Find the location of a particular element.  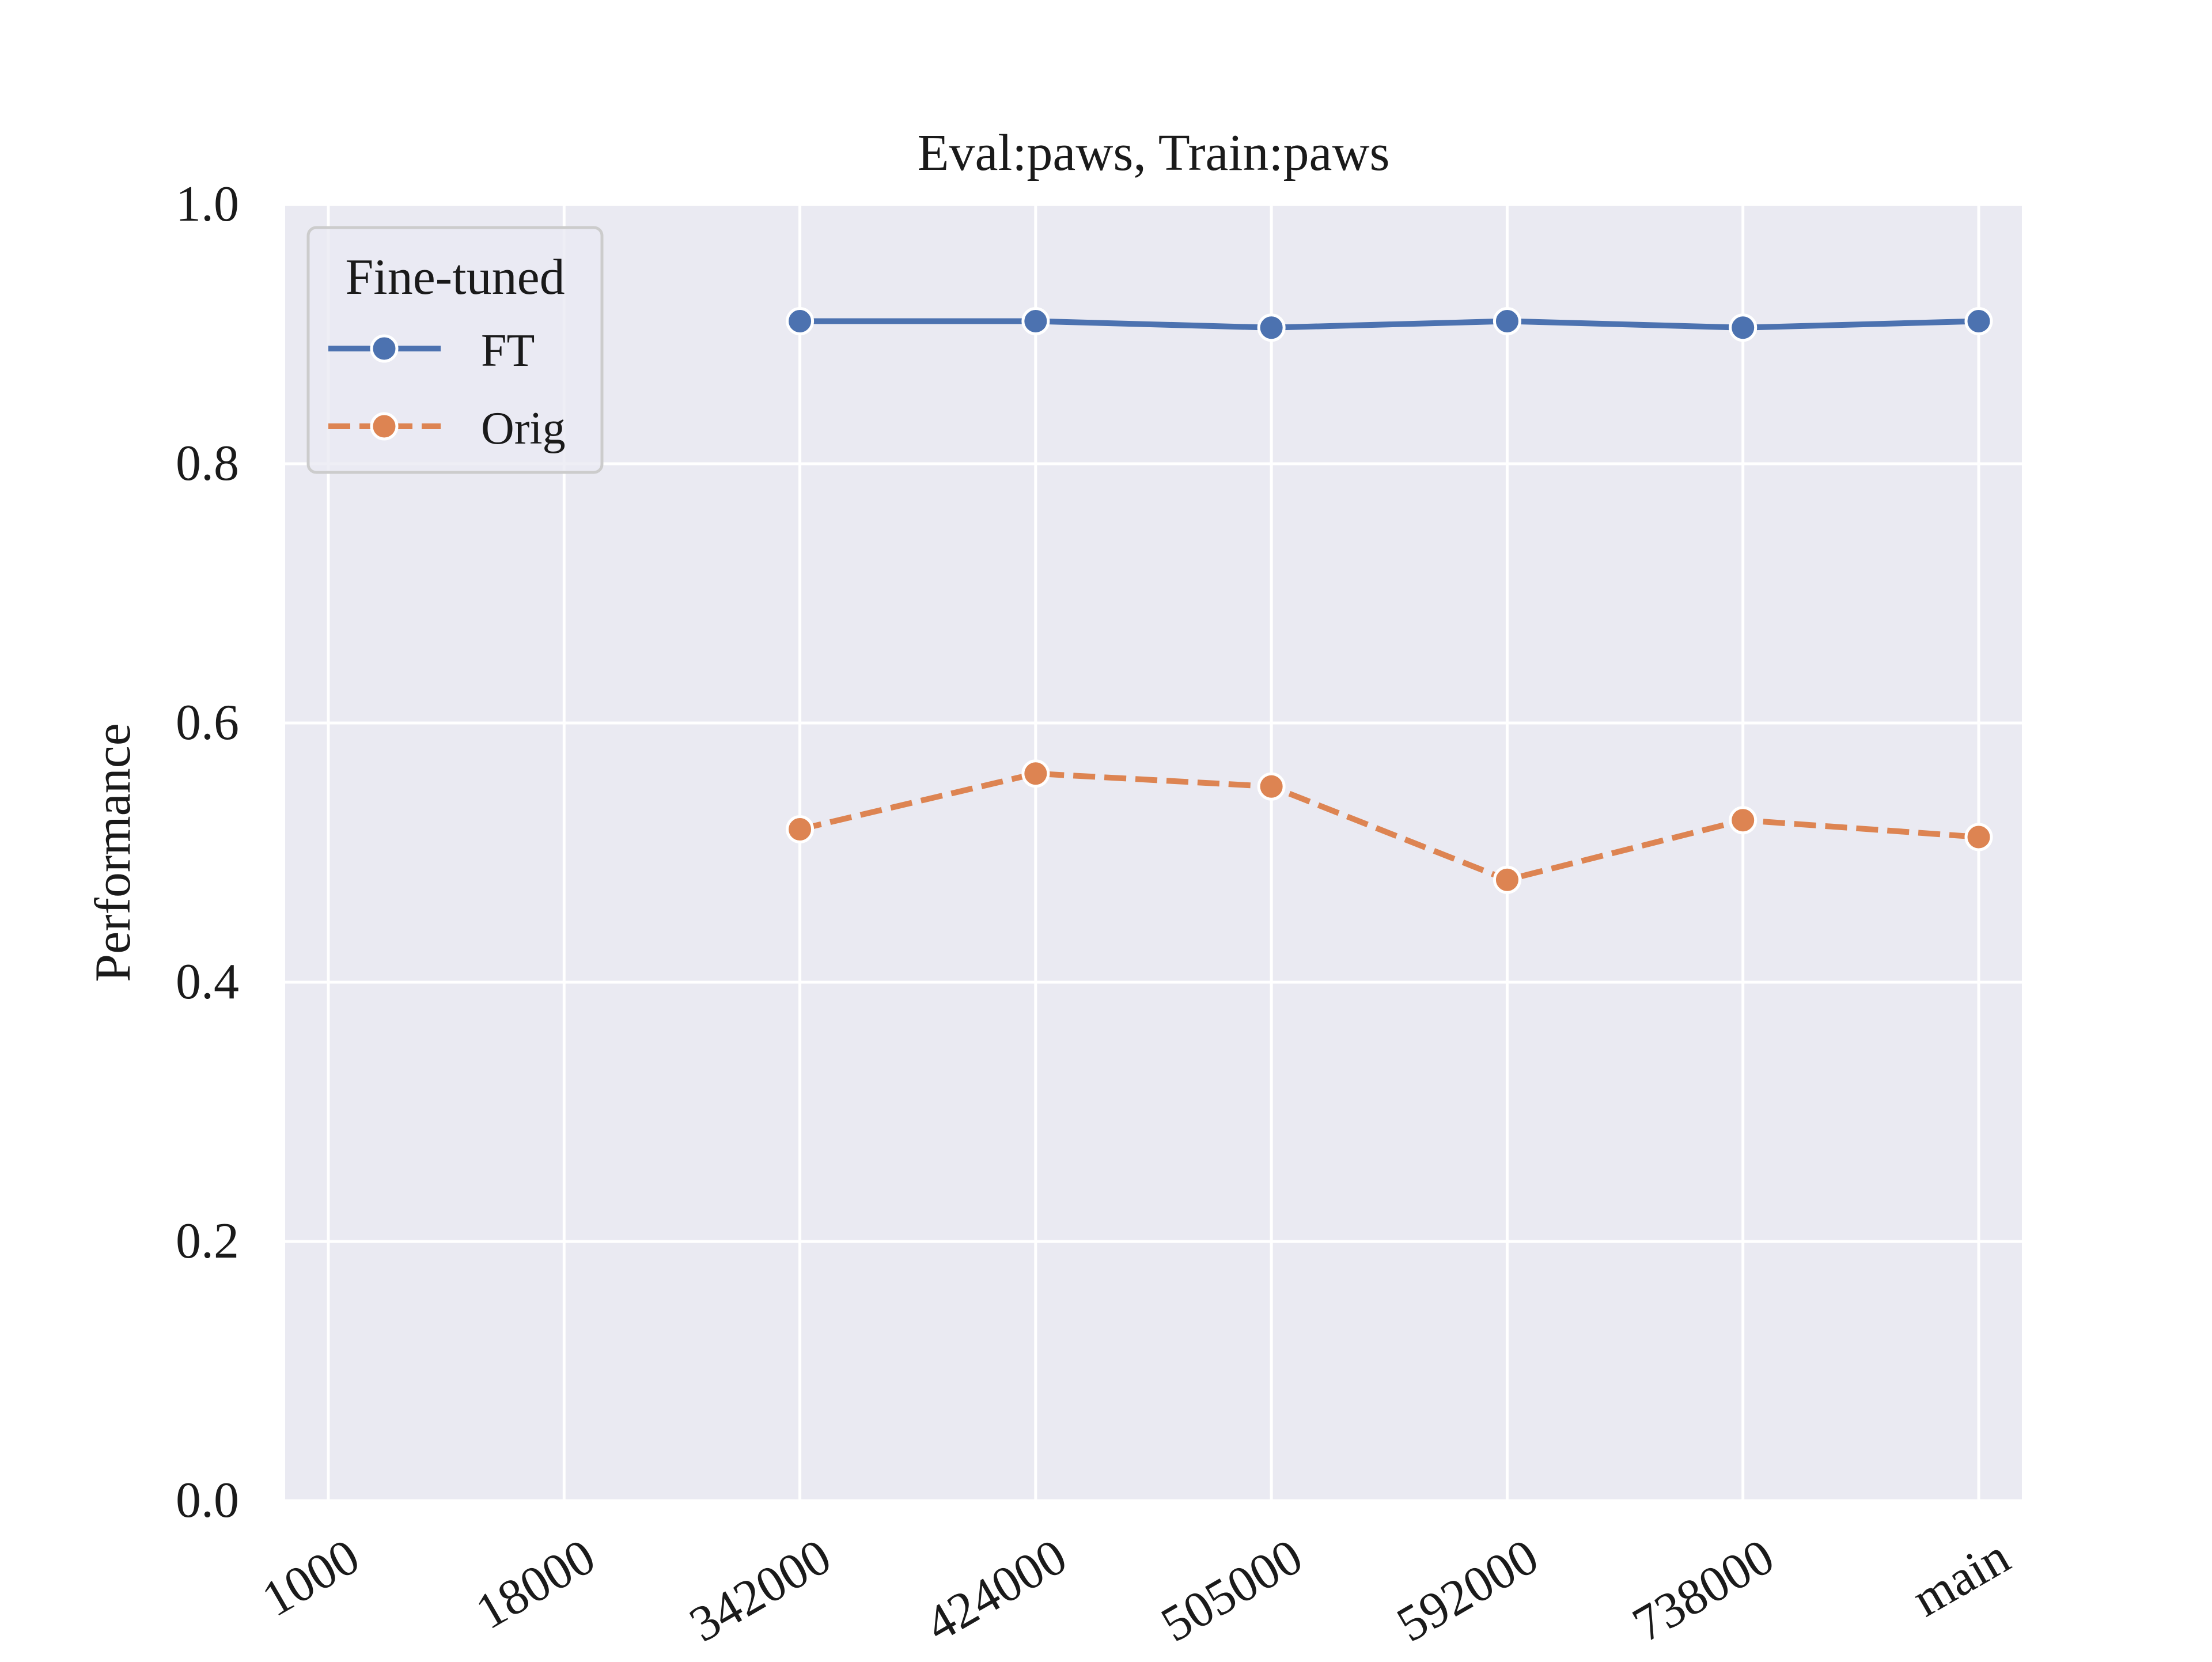

series-ft is located at coordinates (1389, 324).